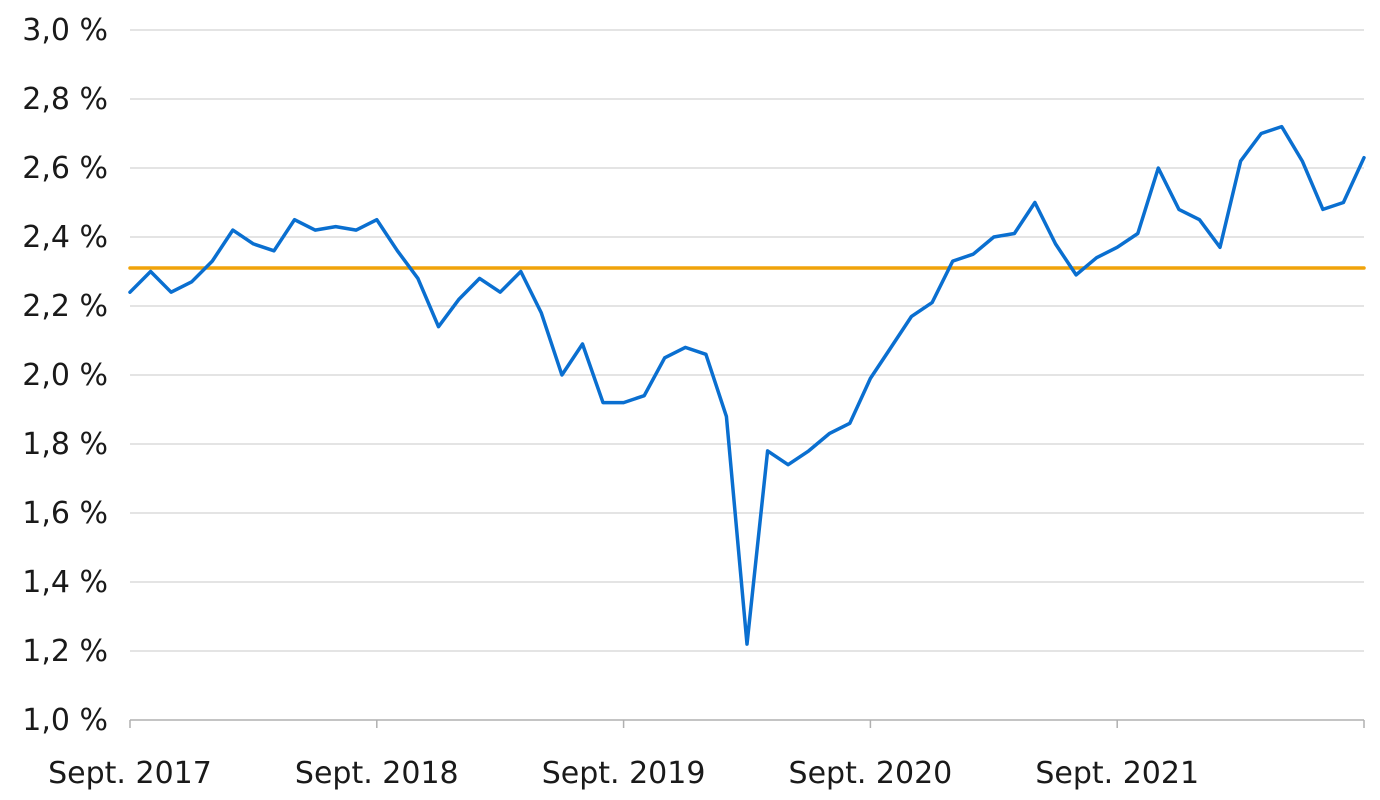 Image resolution: width=1380 pixels, height=800 pixels. I want to click on x-tick-label: Sept. 2018, so click(377, 773).